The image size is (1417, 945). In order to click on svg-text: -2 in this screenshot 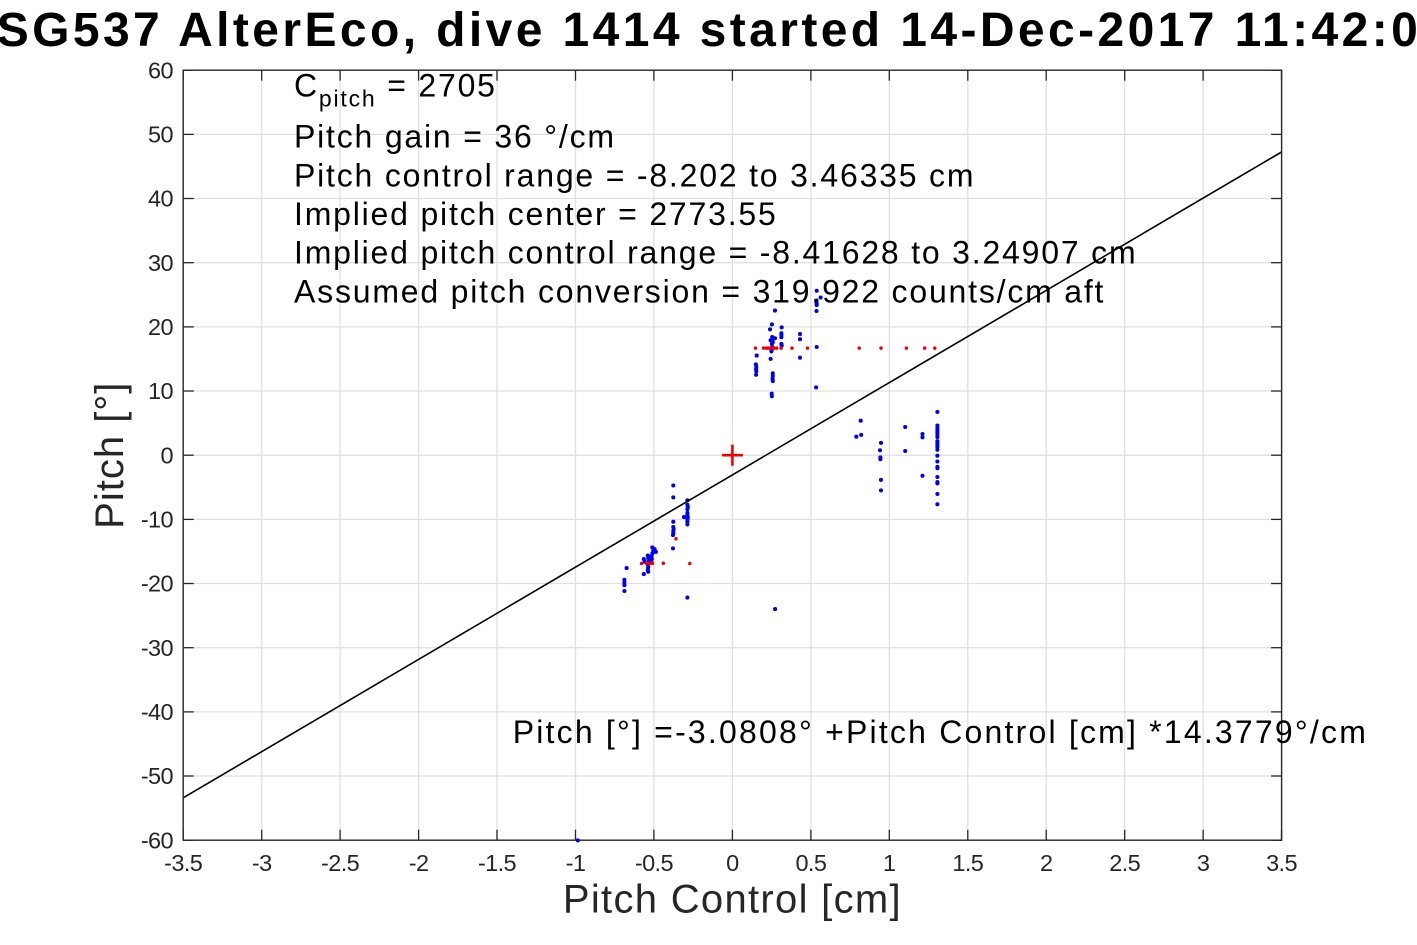, I will do `click(419, 863)`.